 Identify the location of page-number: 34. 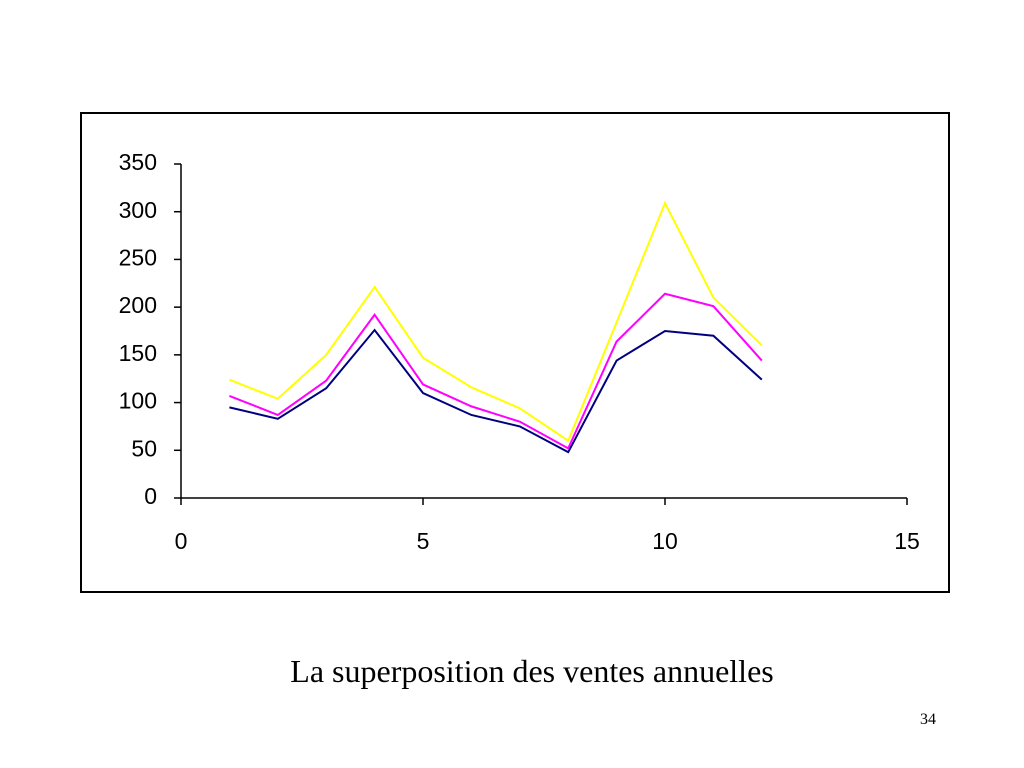
(928, 719).